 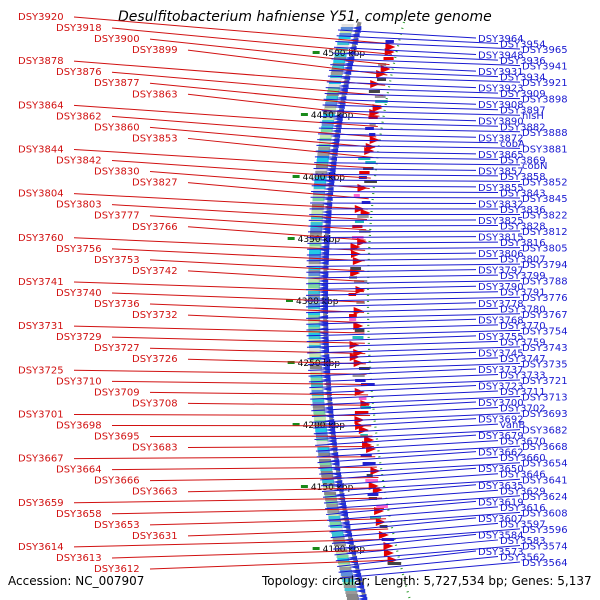 What do you see at coordinates (523, 475) in the screenshot?
I see `reverse-gene-label: DSY3646` at bounding box center [523, 475].